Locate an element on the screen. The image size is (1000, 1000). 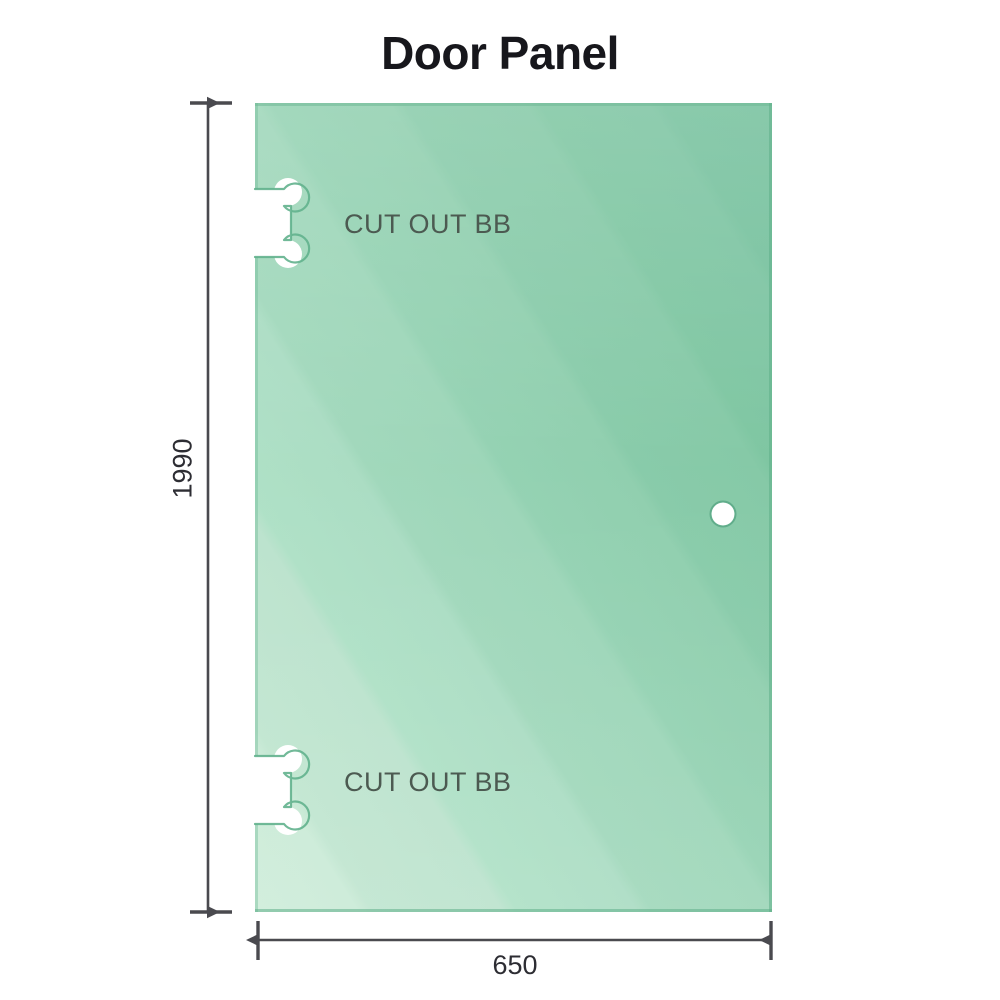
dimension-width-label: 650 is located at coordinates (515, 965).